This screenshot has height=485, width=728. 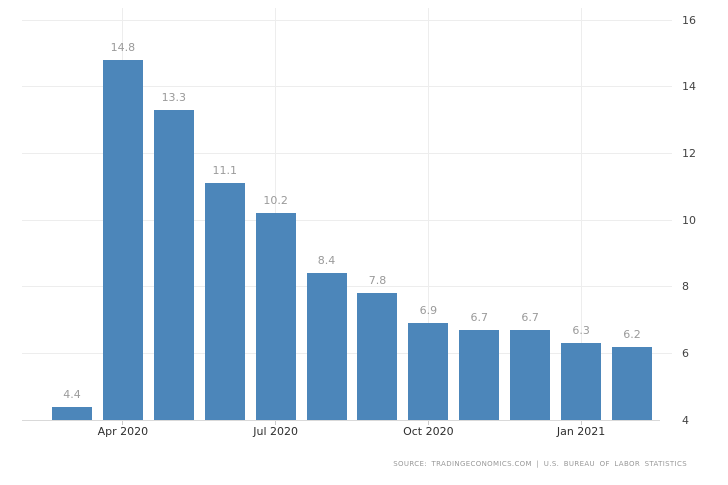 What do you see at coordinates (689, 220) in the screenshot?
I see `y-axis-tick-label: 10` at bounding box center [689, 220].